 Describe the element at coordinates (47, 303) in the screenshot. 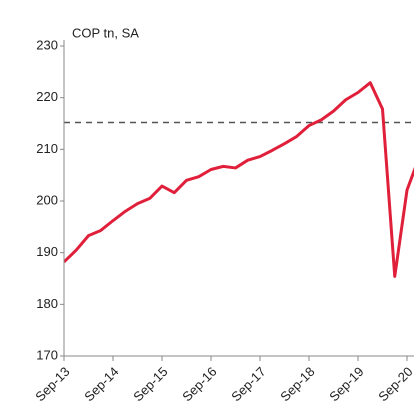

I see `y-tick-label: 180` at that location.